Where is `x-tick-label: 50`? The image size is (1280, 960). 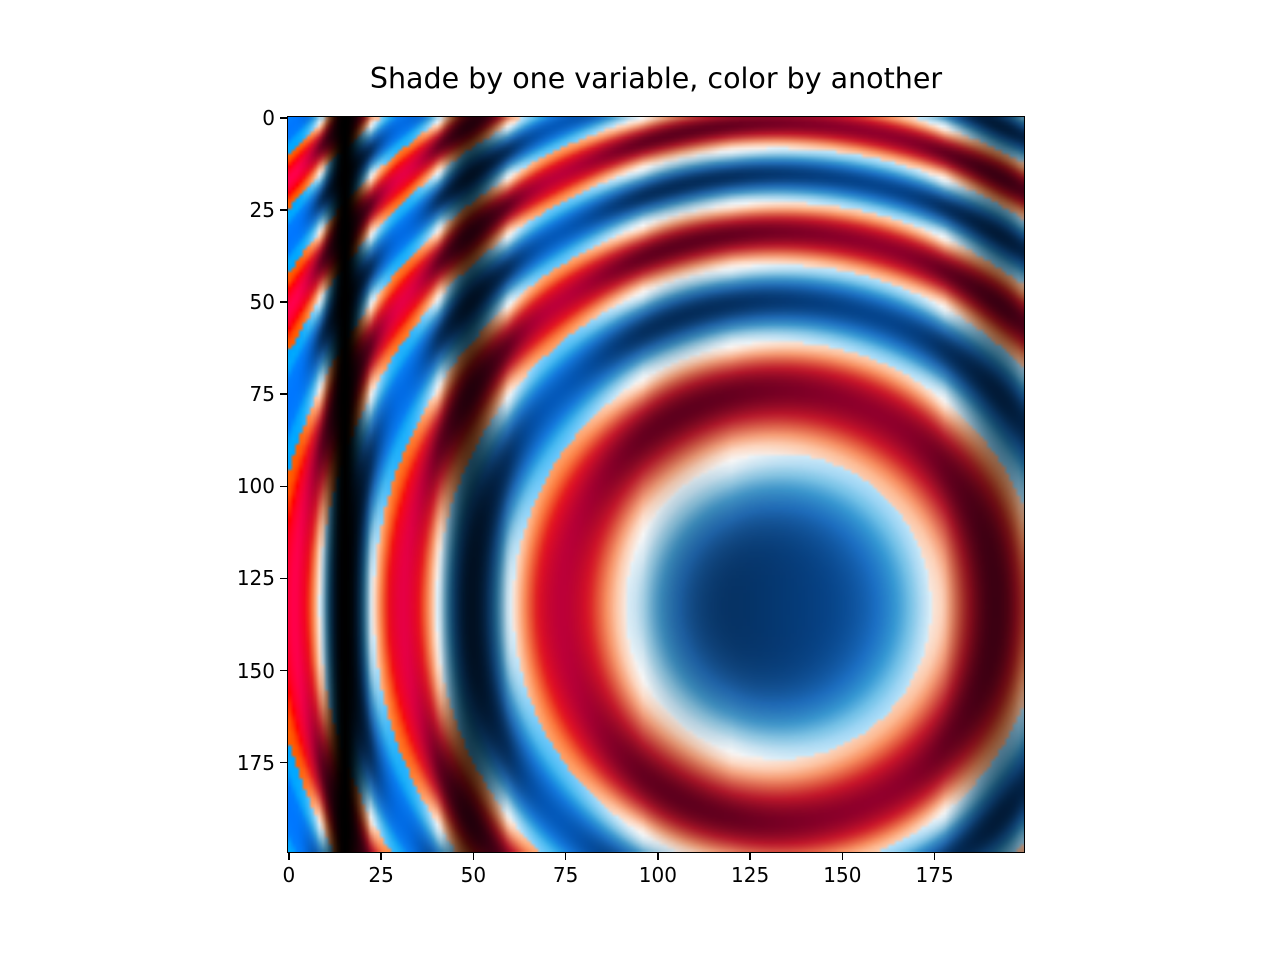
x-tick-label: 50 is located at coordinates (473, 875).